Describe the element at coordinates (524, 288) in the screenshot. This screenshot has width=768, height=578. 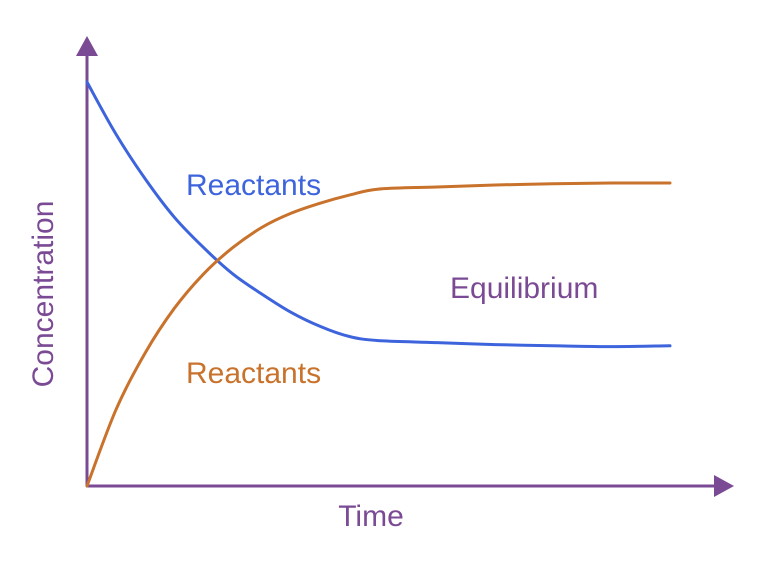
I see `equilibrium-annotation: Equilibrium` at that location.